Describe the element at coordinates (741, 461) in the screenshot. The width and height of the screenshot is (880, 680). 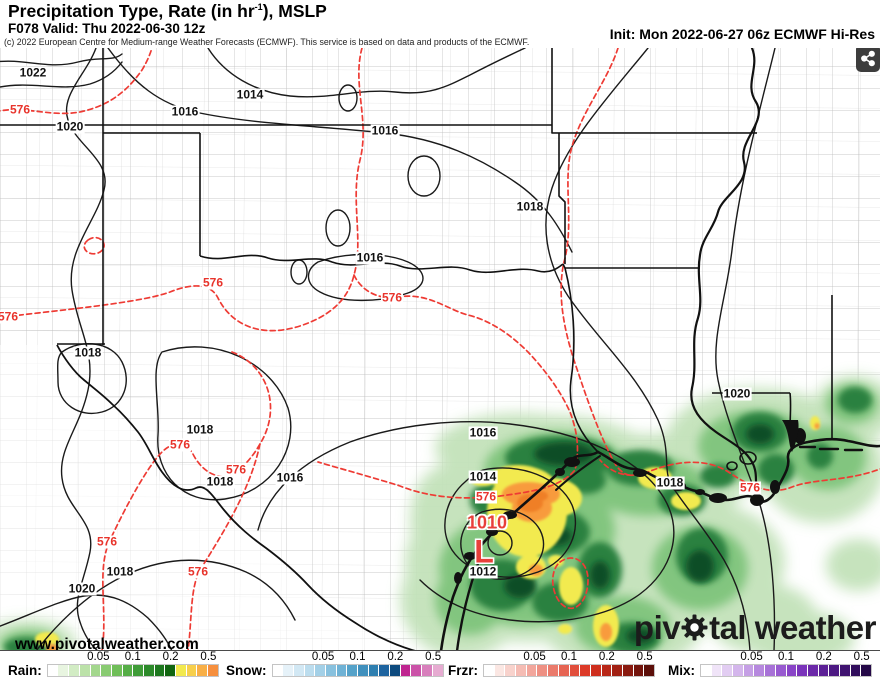
I see `coastal-lakes` at that location.